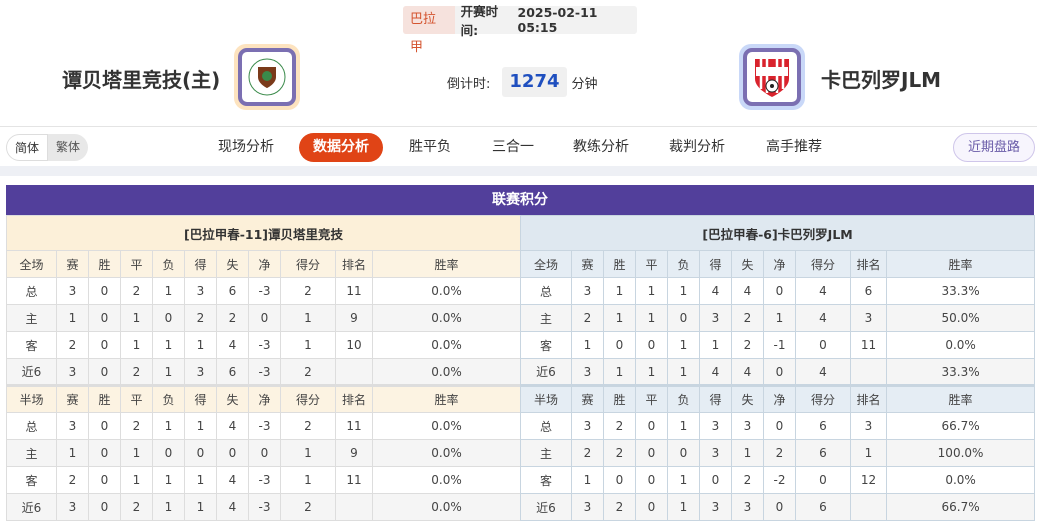 Image resolution: width=1037 pixels, height=526 pixels. What do you see at coordinates (513, 147) in the screenshot?
I see `tab-three-in-one: 三合一` at bounding box center [513, 147].